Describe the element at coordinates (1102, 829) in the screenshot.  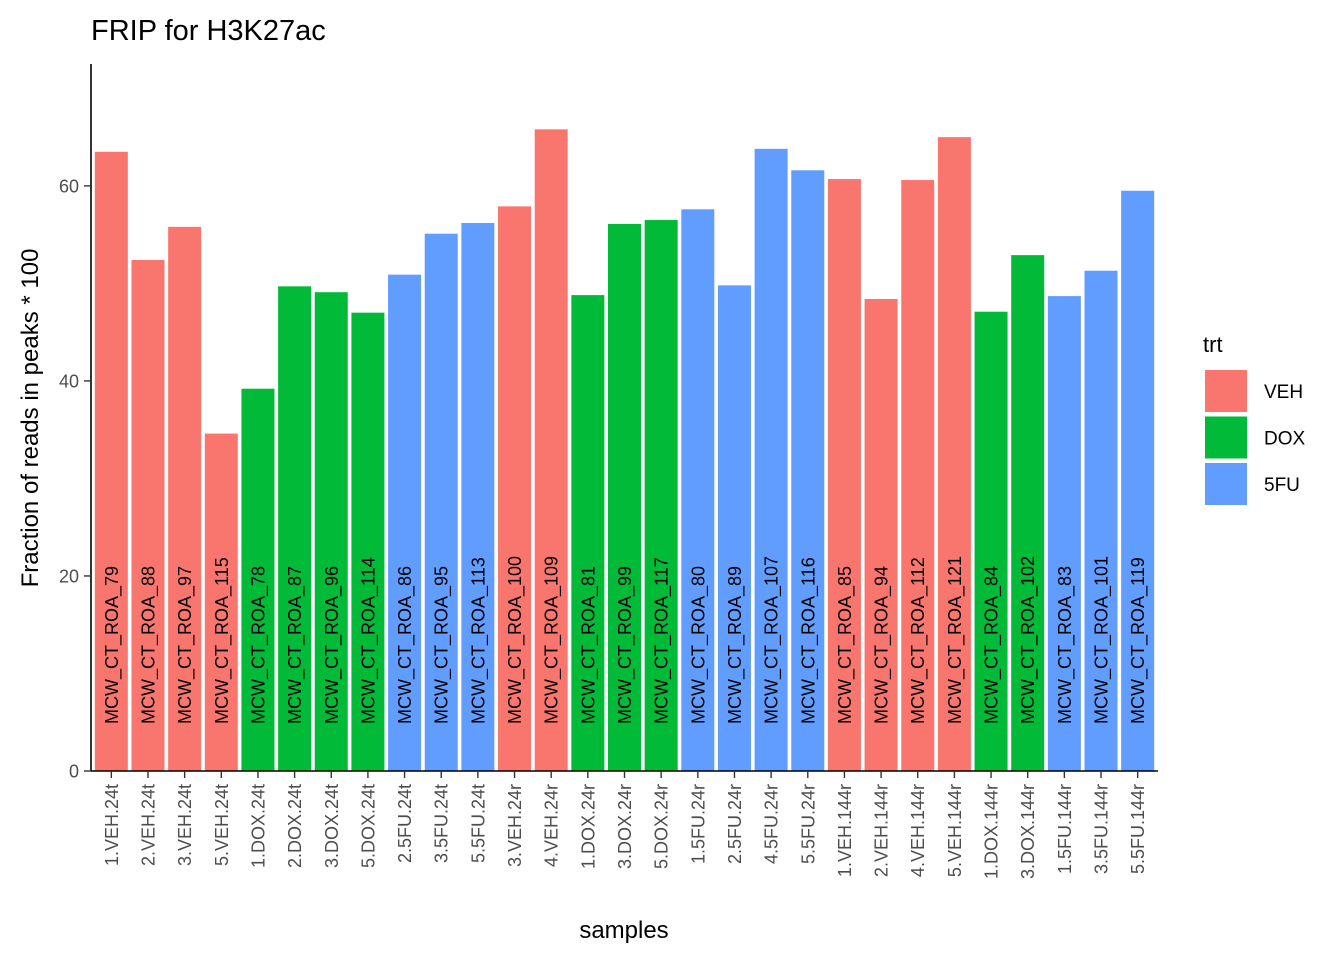
I see `x-tick-label: 3.5FU.144r` at that location.